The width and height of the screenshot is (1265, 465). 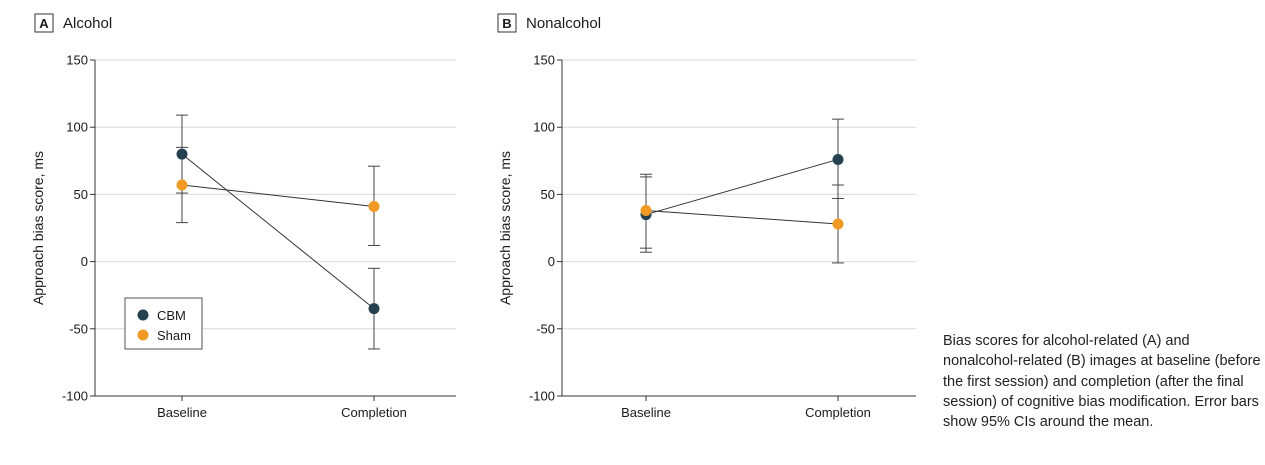 What do you see at coordinates (163, 323) in the screenshot?
I see `legend-box` at bounding box center [163, 323].